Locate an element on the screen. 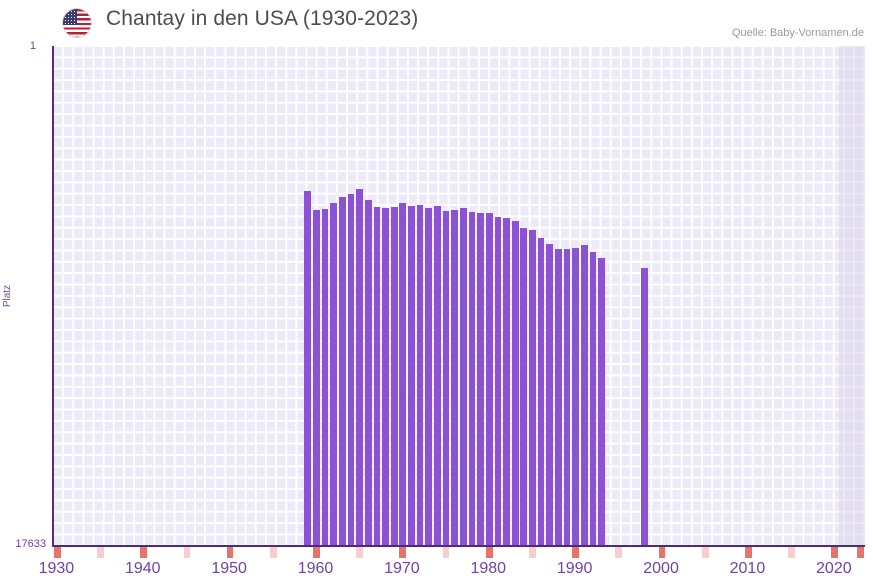 The image size is (873, 587). shaded-future-region is located at coordinates (852, 296).